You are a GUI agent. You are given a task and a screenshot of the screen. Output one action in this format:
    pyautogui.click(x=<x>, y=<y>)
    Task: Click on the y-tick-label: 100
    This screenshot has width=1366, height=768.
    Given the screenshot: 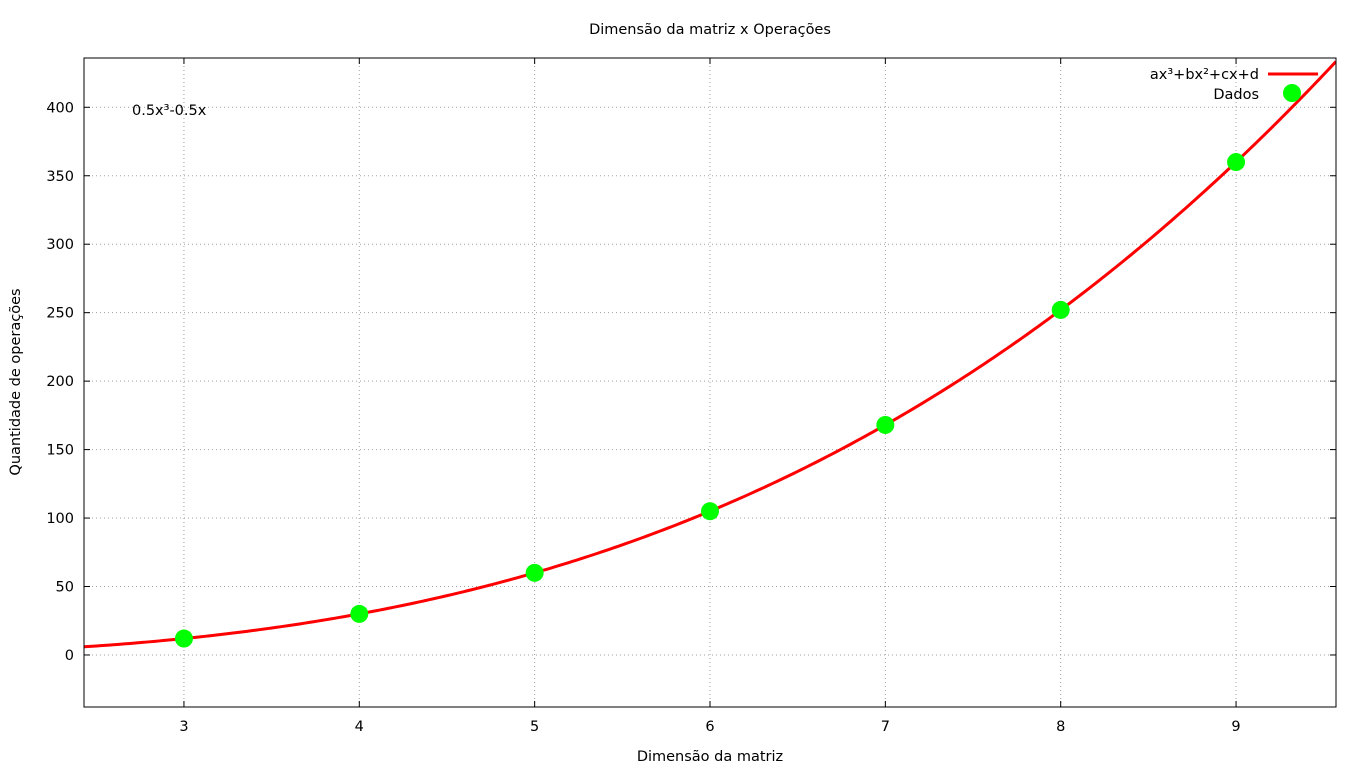 What is the action you would take?
    pyautogui.click(x=60, y=519)
    